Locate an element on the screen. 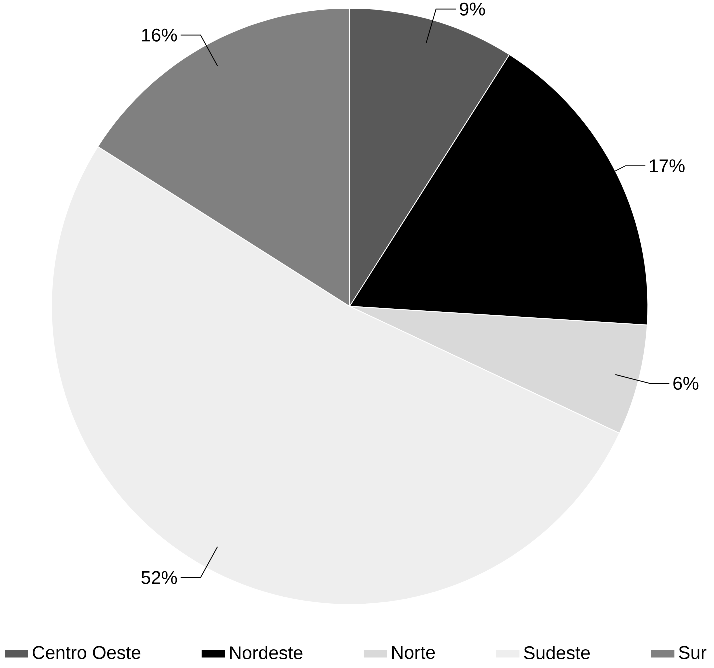 The image size is (714, 668). data-label: 9% is located at coordinates (473, 9).